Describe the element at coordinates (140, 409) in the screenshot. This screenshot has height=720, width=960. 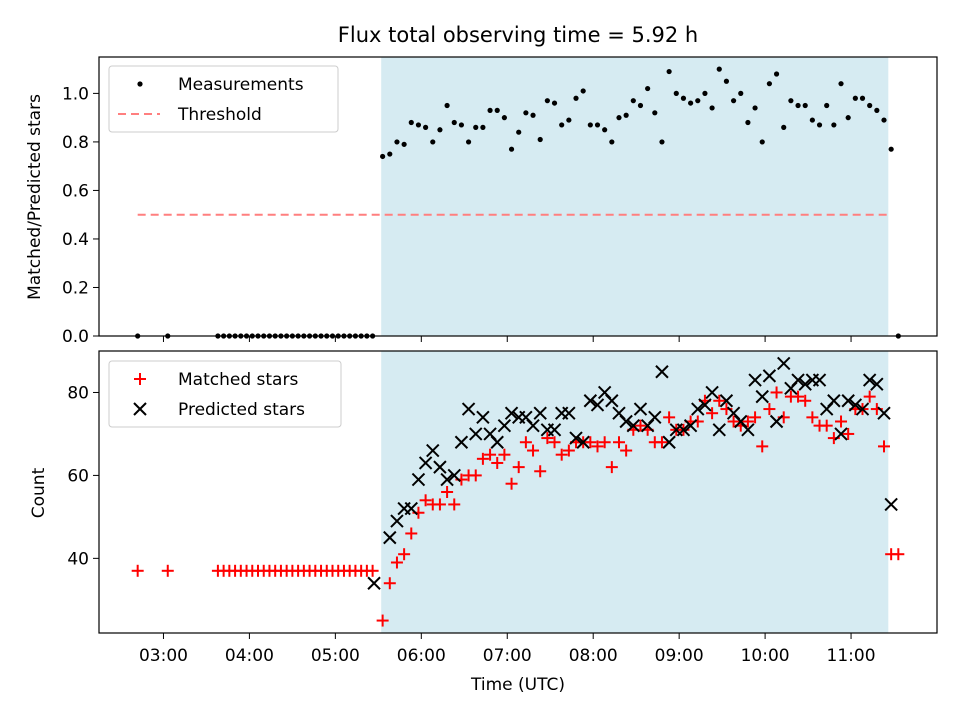
I see `predicted-legend-marker` at that location.